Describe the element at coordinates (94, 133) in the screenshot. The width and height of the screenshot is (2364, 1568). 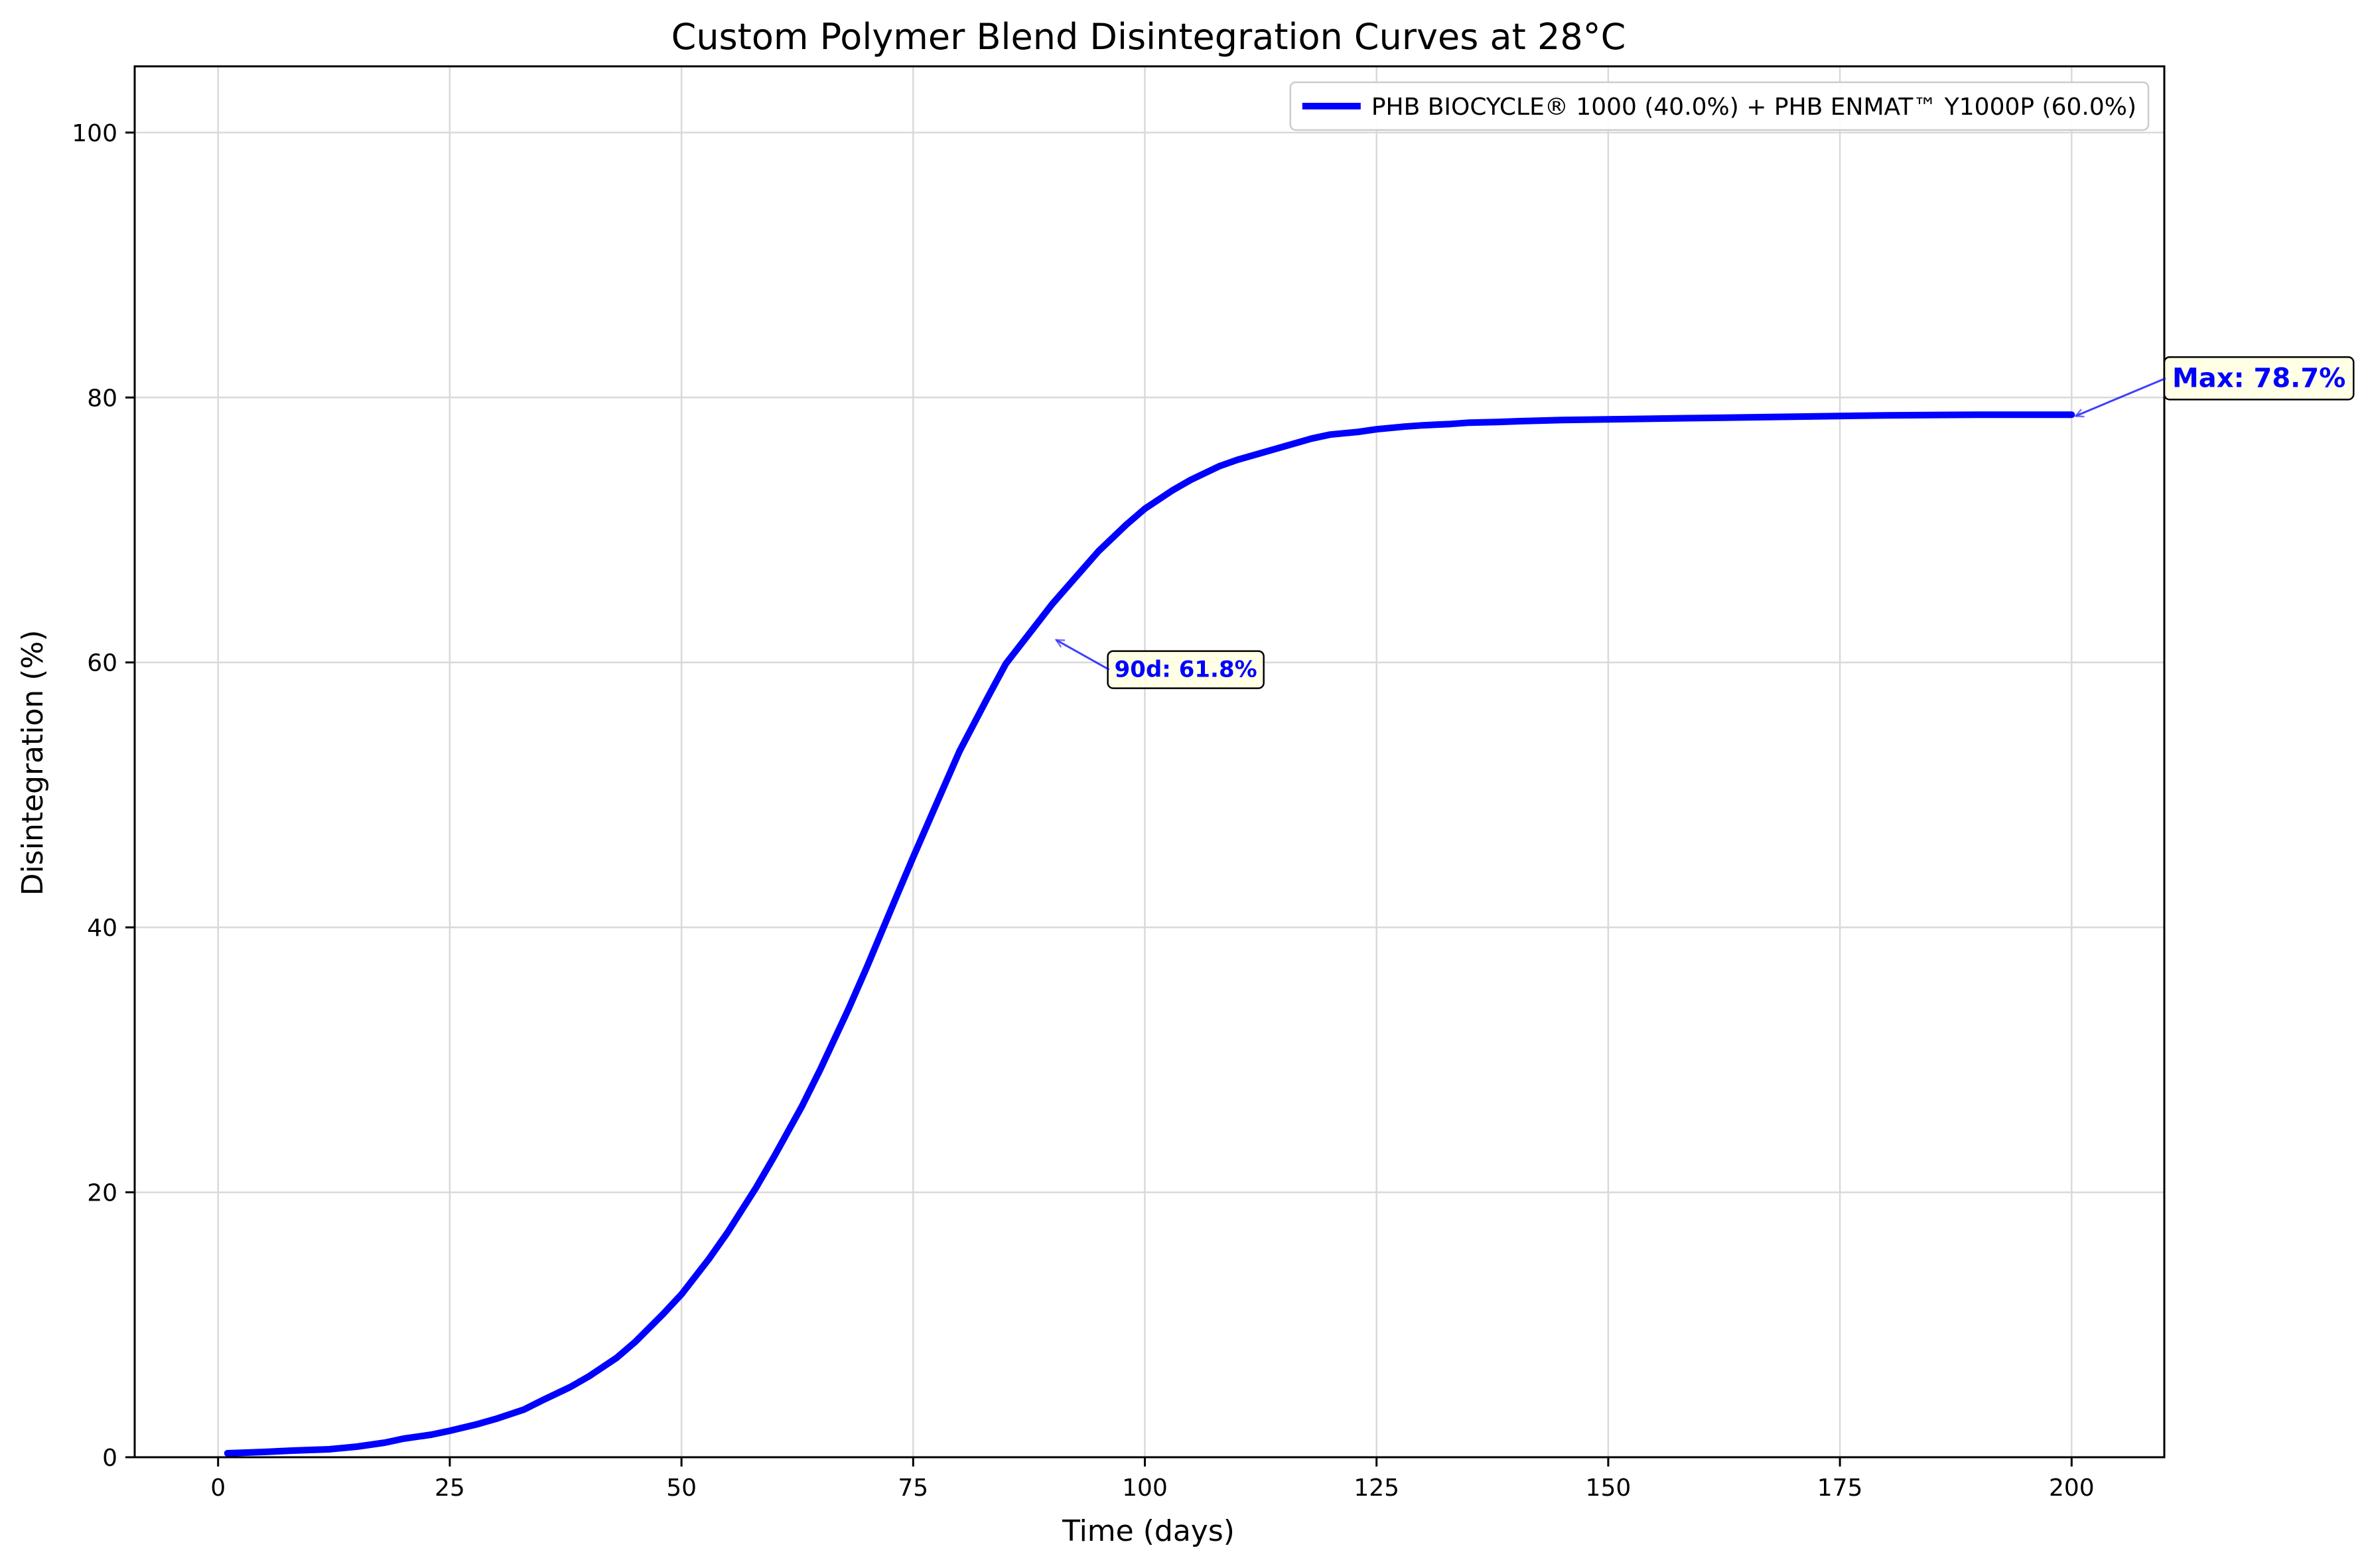
I see `y-tick-label-100: 100` at that location.